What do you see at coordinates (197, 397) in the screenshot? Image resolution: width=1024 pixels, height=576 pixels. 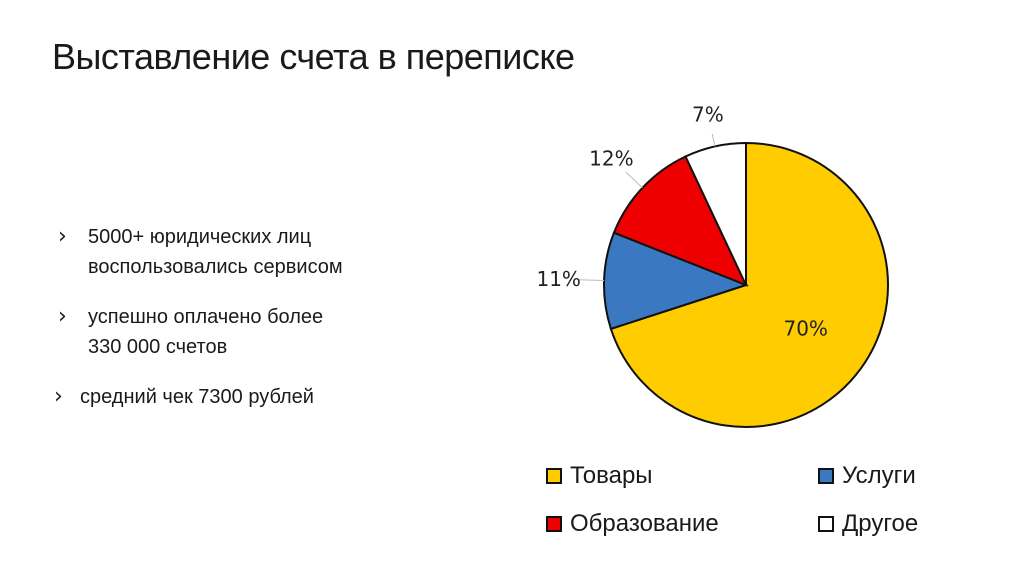 I see `bullet-text-line-1: средний чек 7300 рублей` at bounding box center [197, 397].